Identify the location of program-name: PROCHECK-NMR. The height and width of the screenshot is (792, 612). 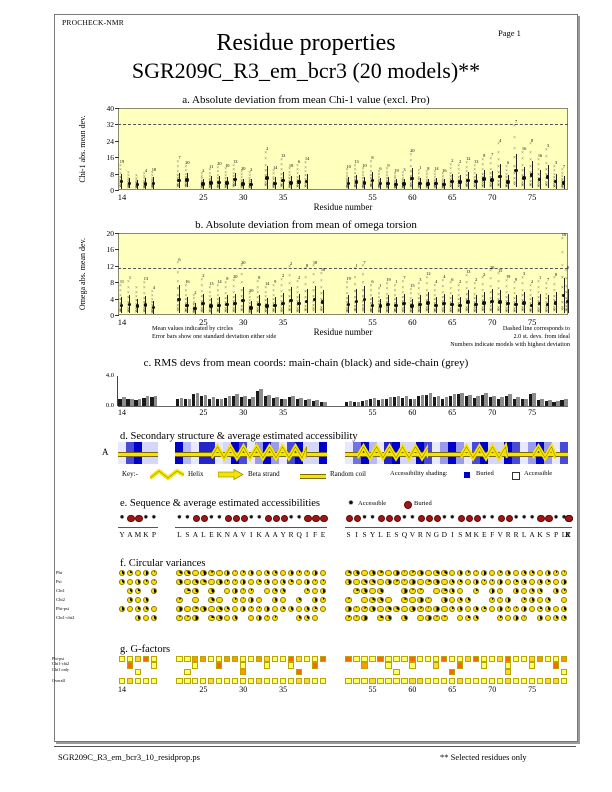
(93, 22).